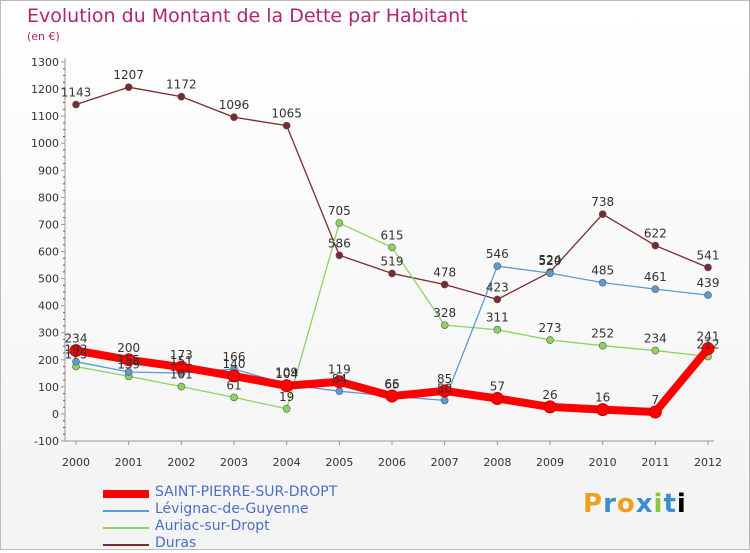  Describe the element at coordinates (46, 441) in the screenshot. I see `y-tick-label: -100` at that location.